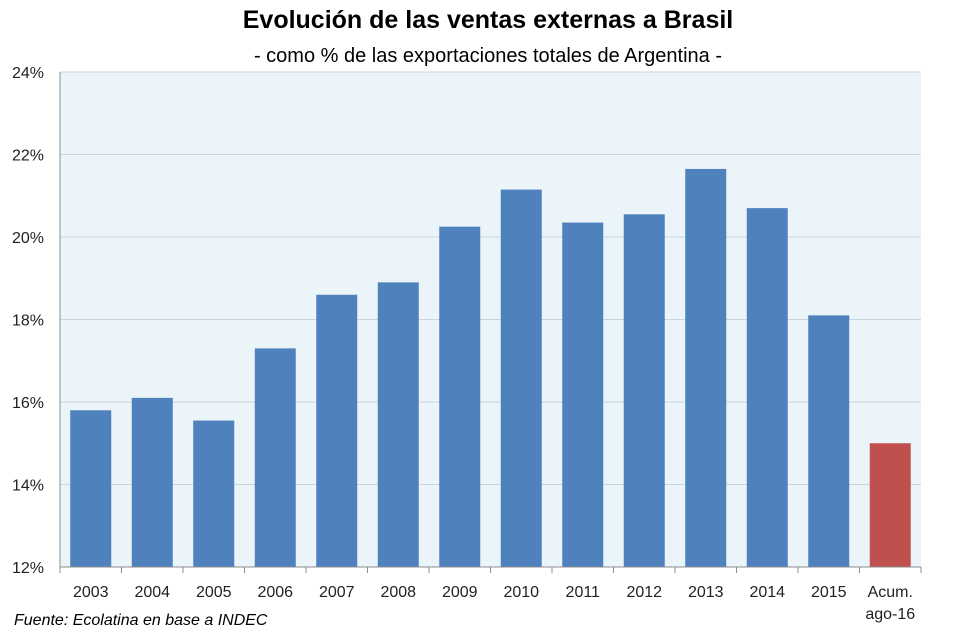 Image resolution: width=976 pixels, height=638 pixels. What do you see at coordinates (152, 592) in the screenshot?
I see `x-tick-label: 2004` at bounding box center [152, 592].